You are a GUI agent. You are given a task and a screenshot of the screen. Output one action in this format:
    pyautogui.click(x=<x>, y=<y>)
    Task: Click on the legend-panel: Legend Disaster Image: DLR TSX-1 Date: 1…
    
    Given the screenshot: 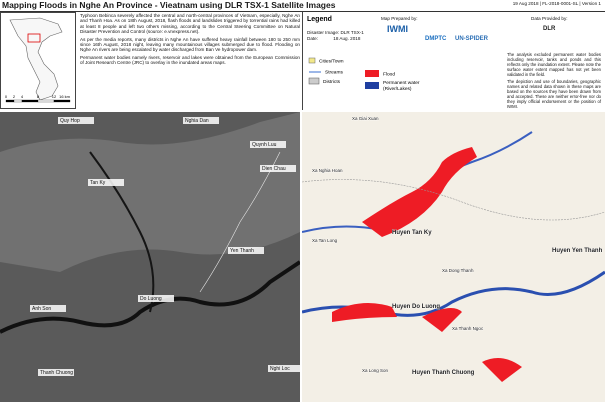 What is the action you would take?
    pyautogui.click(x=453, y=61)
    